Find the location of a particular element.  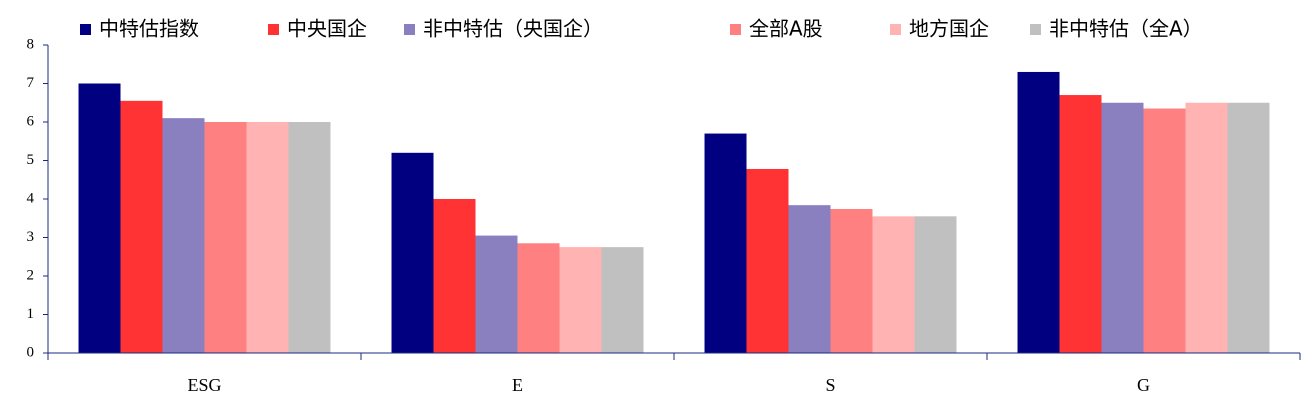

legend-label: 非中特估（央国企） is located at coordinates (513, 29).